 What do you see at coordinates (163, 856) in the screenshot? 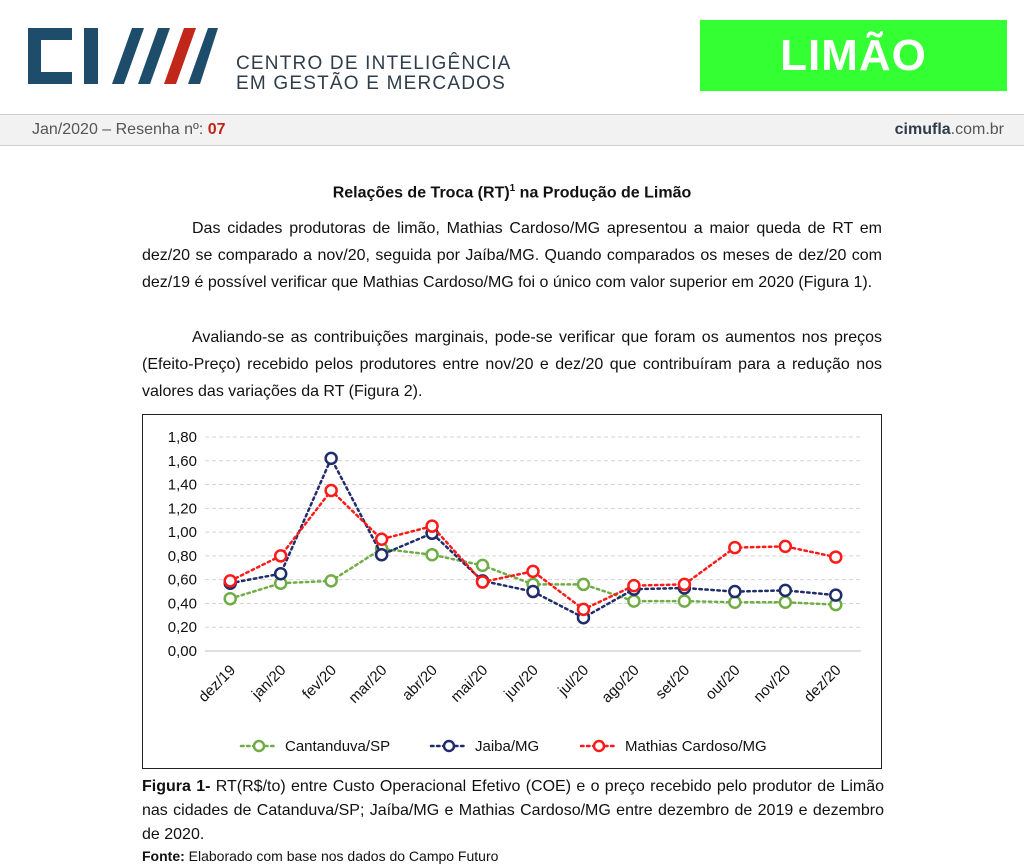
I see `source-label: Fonte:` at bounding box center [163, 856].